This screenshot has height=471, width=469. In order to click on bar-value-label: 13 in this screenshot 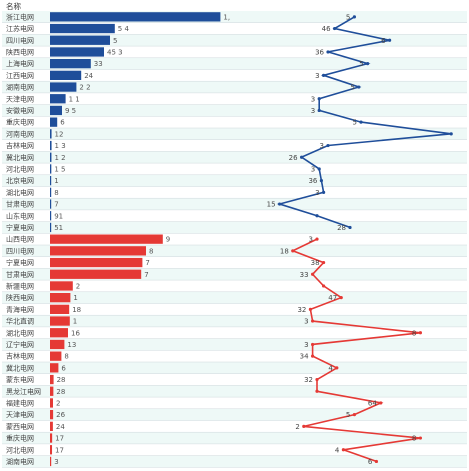, I will do `click(71, 345)`.